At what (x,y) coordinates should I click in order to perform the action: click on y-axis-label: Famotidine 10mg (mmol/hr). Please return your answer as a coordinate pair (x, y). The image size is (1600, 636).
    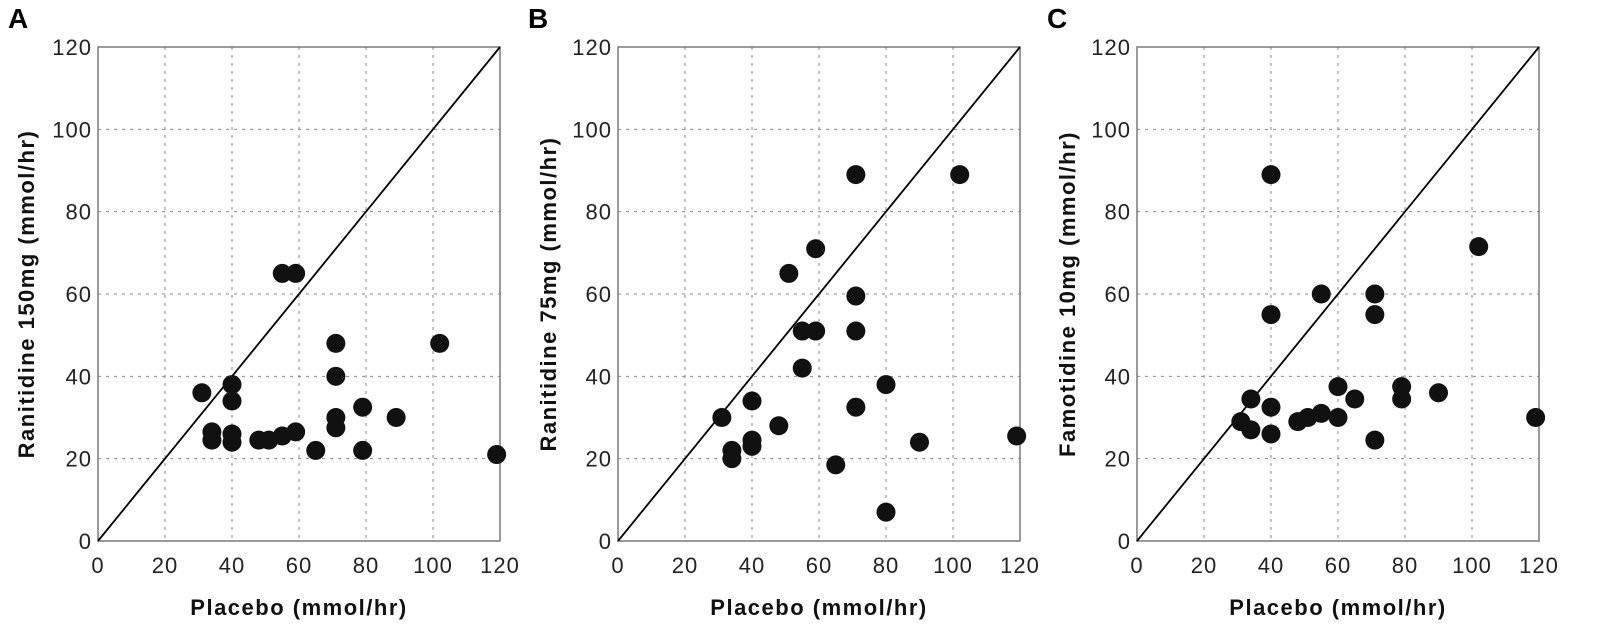
    Looking at the image, I should click on (1067, 294).